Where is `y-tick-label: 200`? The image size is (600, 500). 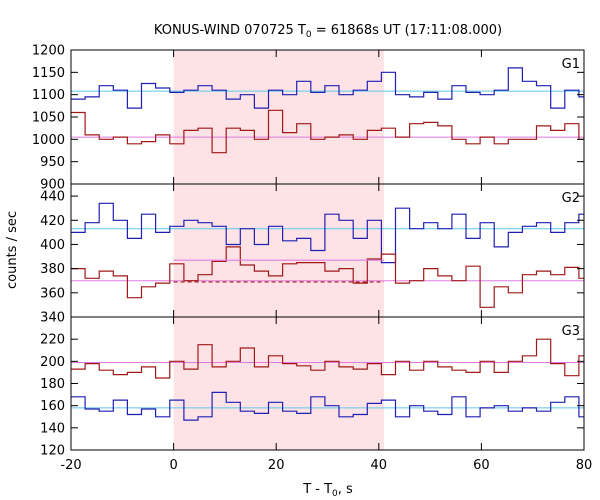 y-tick-label: 200 is located at coordinates (52, 362).